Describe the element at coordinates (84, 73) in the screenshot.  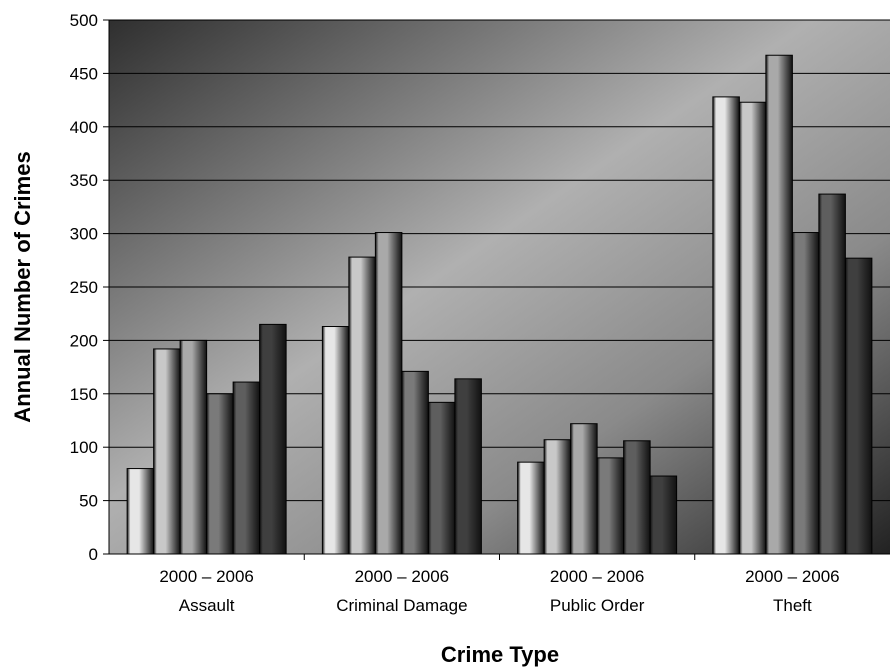
I see `y-tick-label: 450` at that location.